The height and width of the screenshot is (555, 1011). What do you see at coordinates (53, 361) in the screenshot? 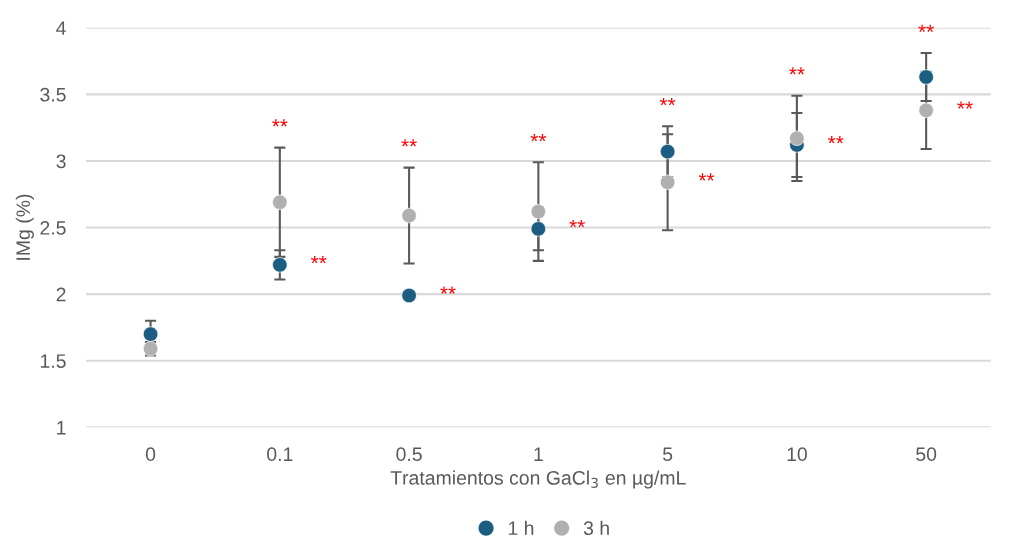
I see `y-tick-label: 1.5` at bounding box center [53, 361].